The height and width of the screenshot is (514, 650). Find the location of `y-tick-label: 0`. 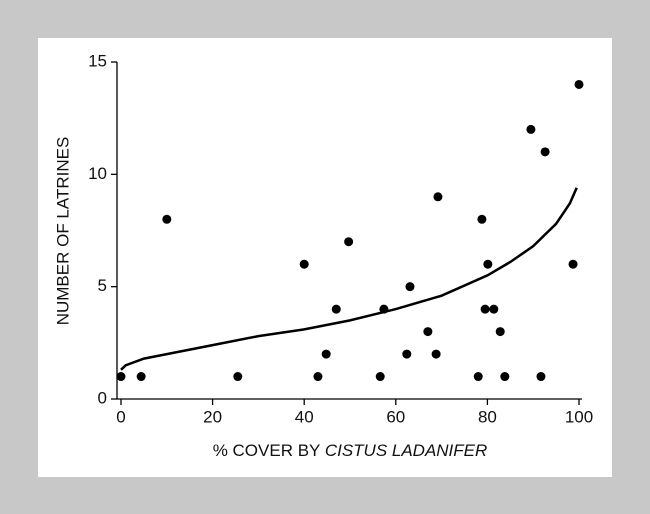

y-tick-label: 0 is located at coordinates (102, 397).